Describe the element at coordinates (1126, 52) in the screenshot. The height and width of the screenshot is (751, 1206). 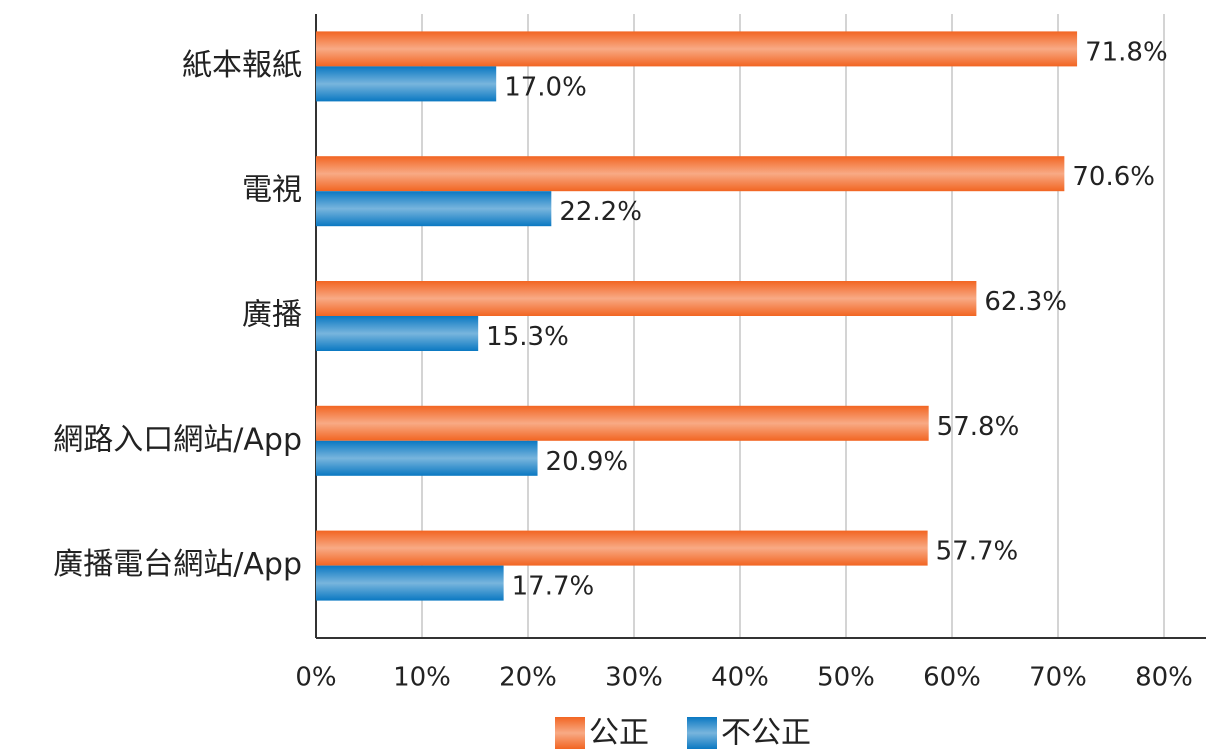
I see `value-label: 71.8%` at that location.